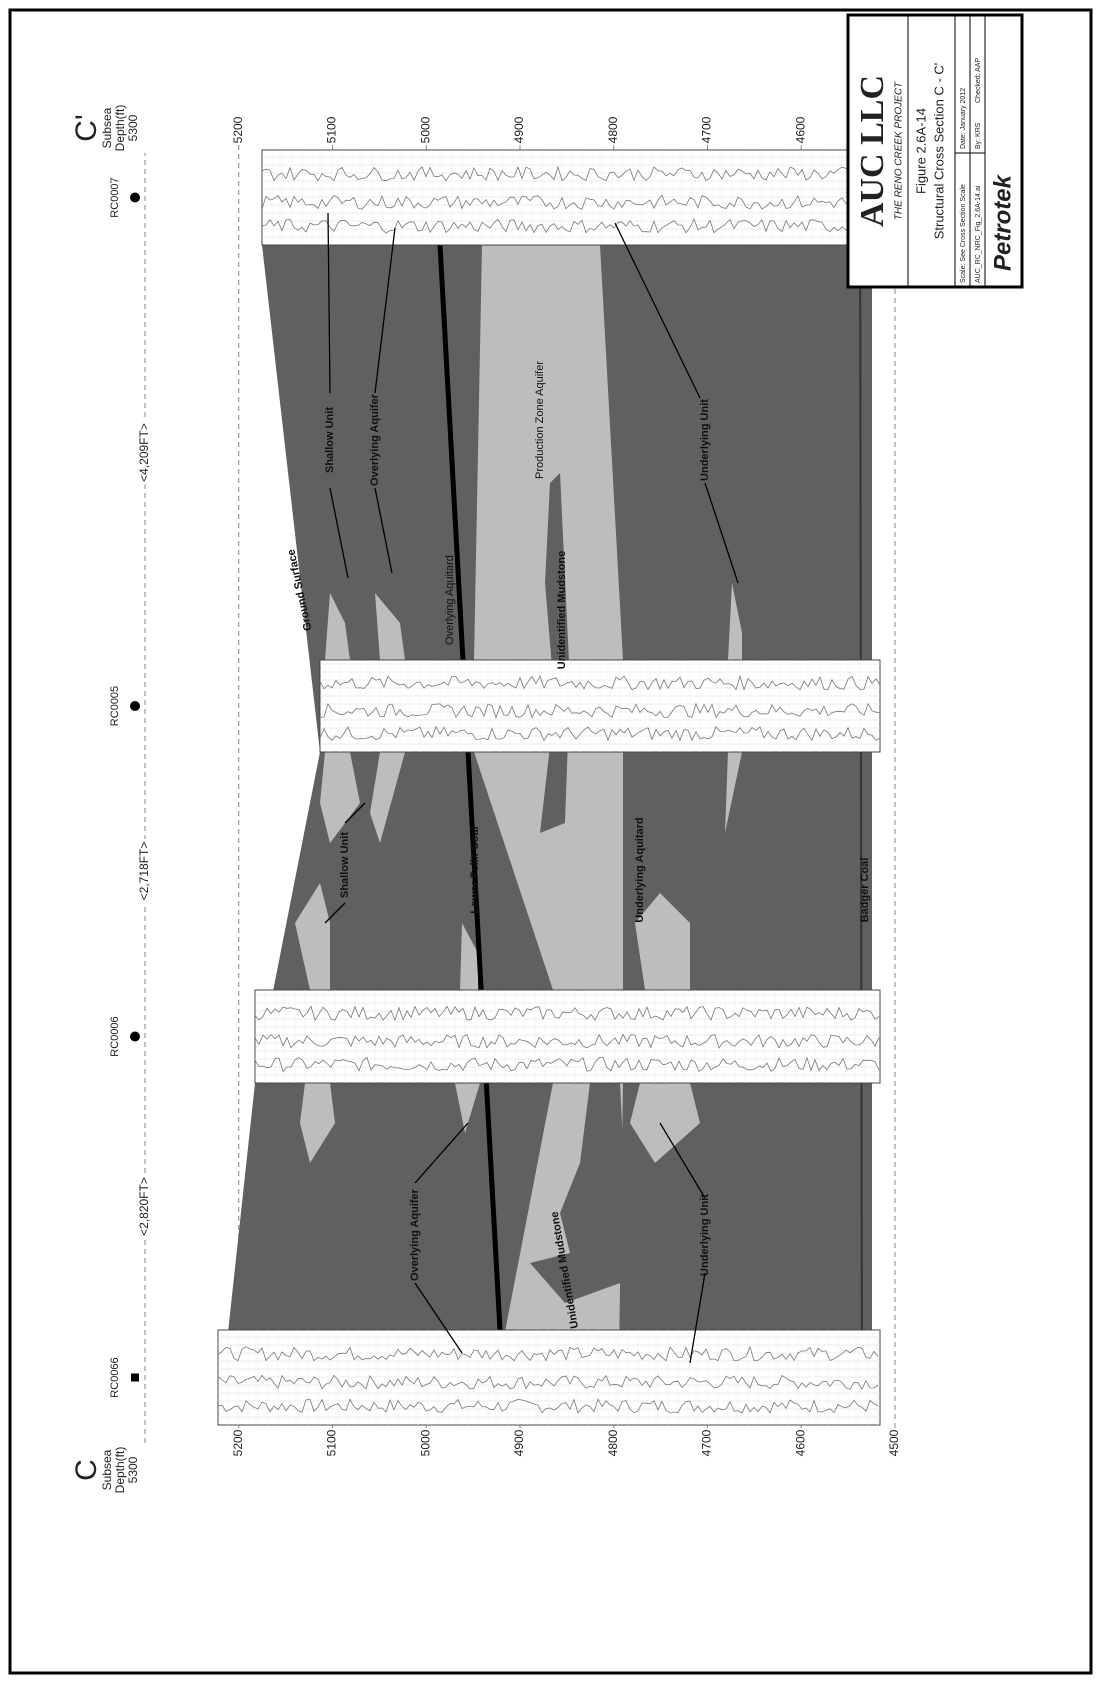 This screenshot has height=1683, width=1101. I want to click on annotation: Overlying Aquitard, so click(450, 600).